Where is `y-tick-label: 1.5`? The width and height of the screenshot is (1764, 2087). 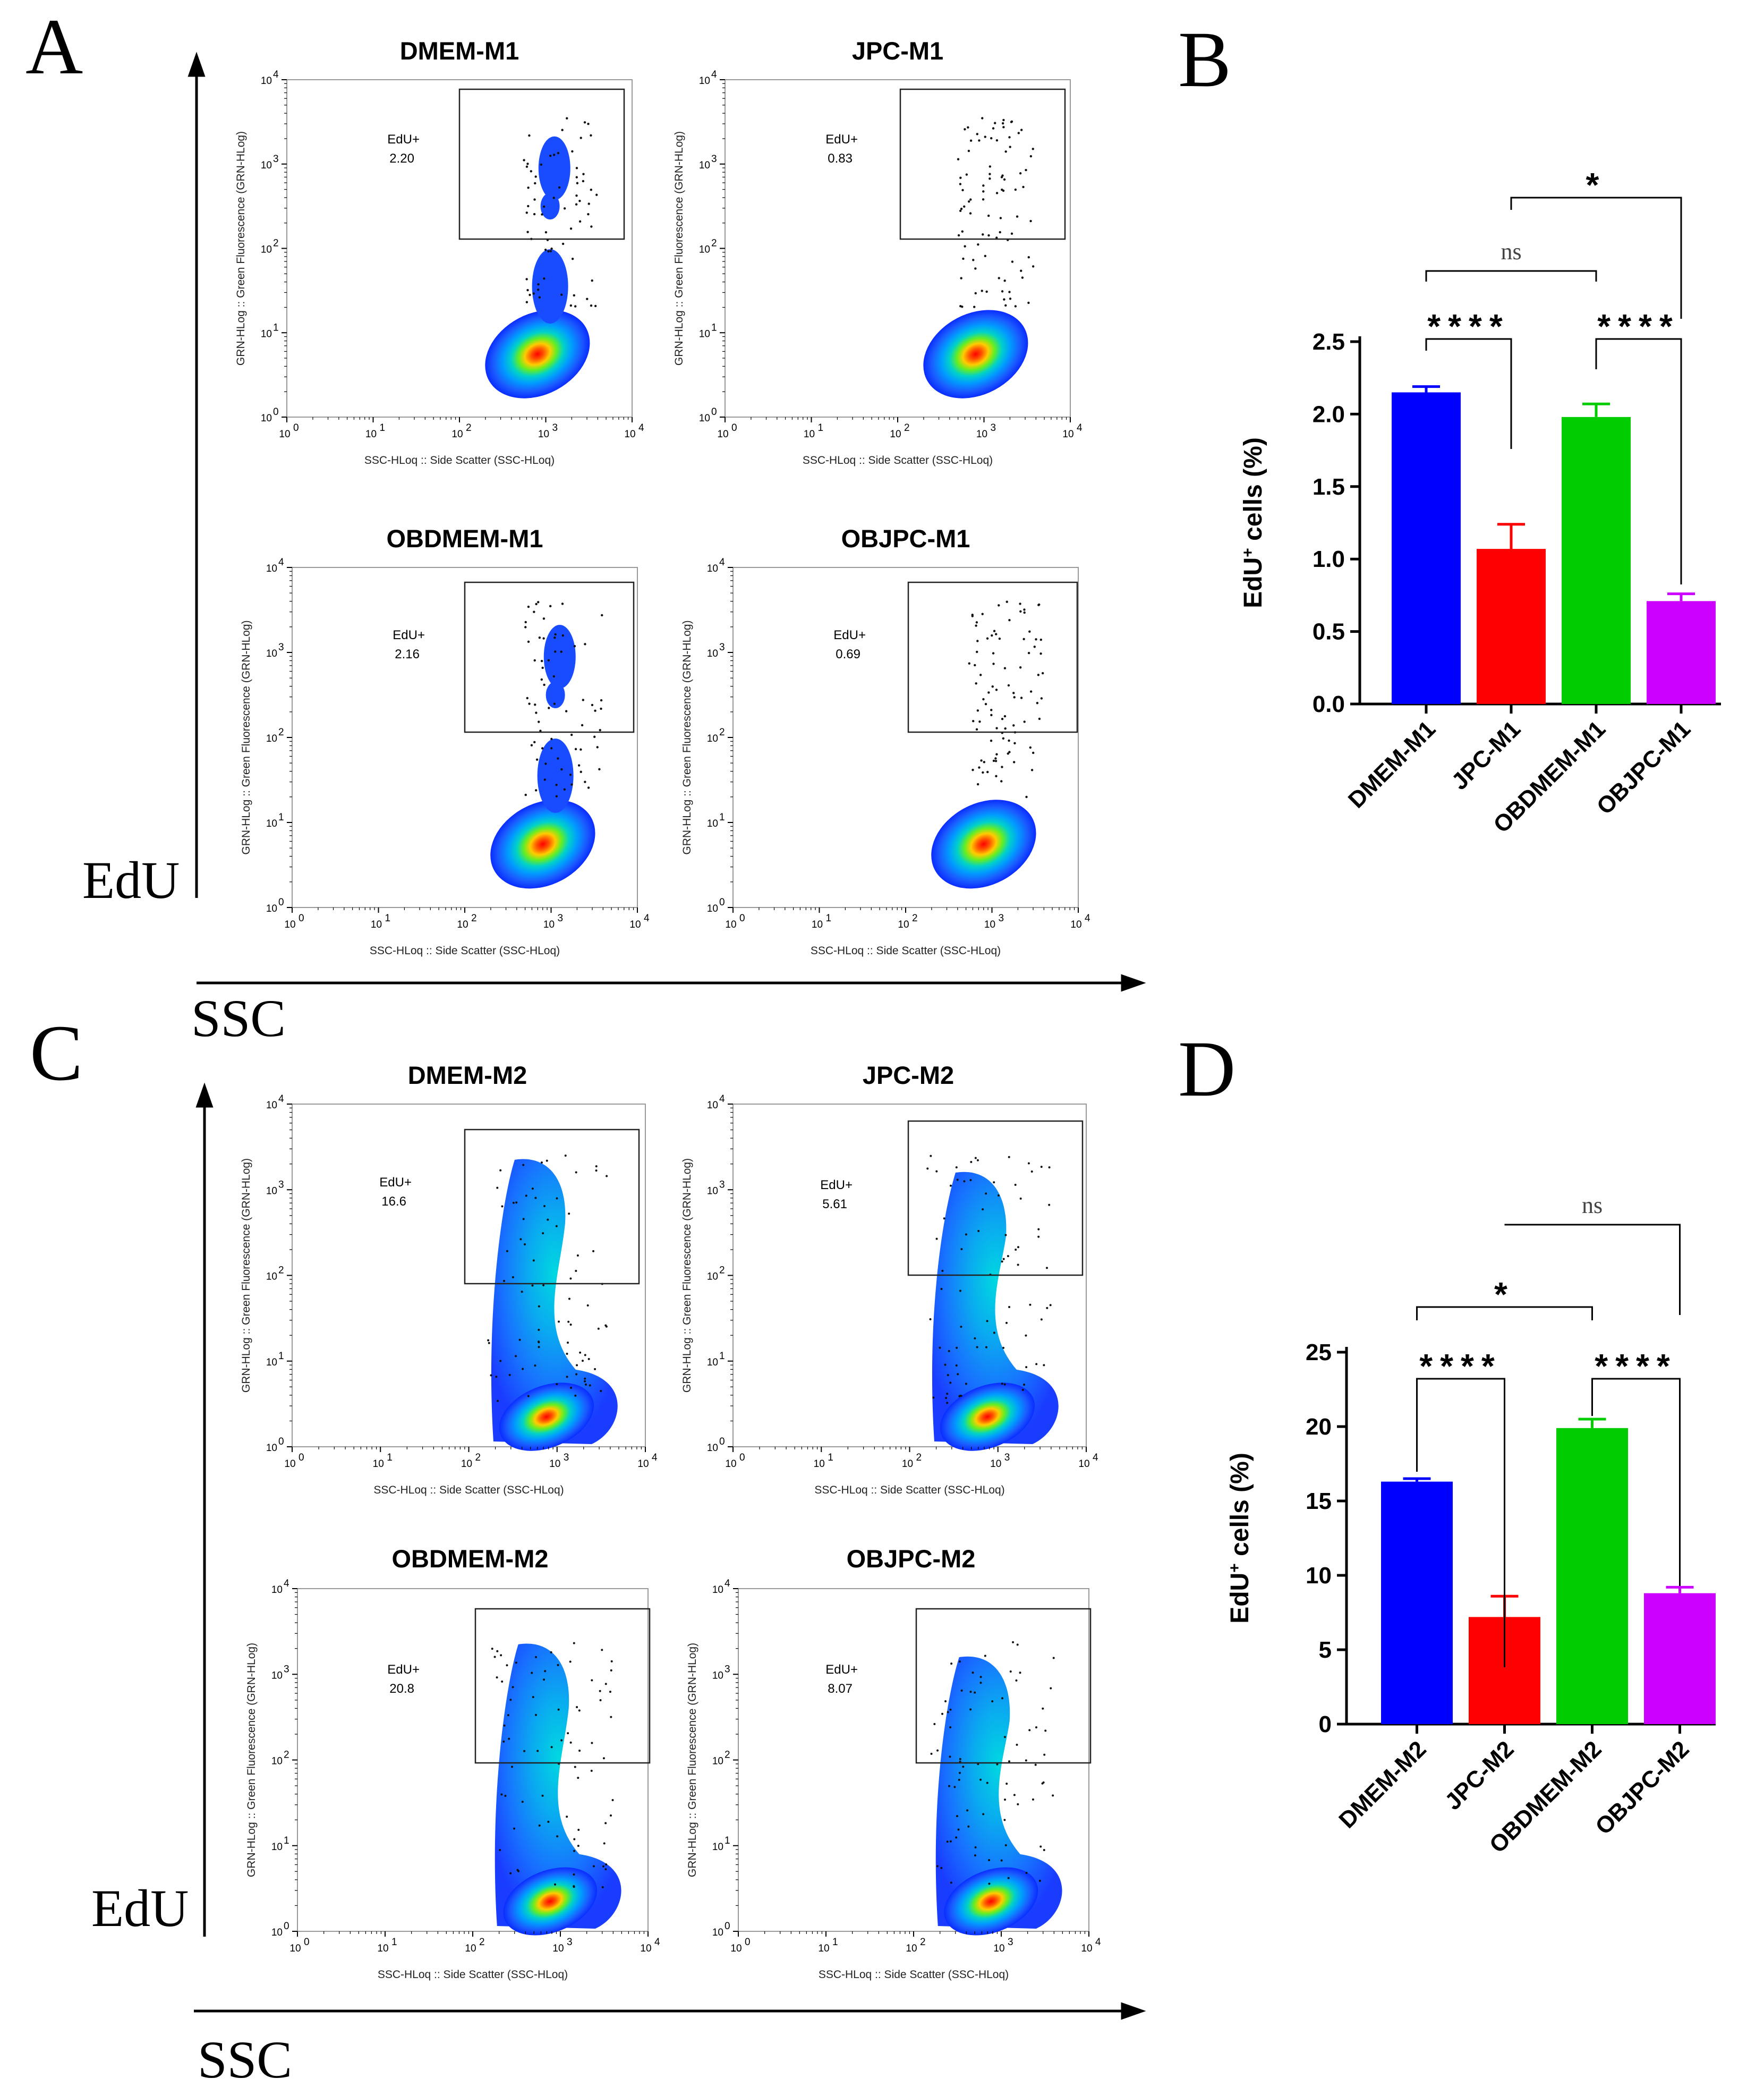
y-tick-label: 1.5 is located at coordinates (1329, 487).